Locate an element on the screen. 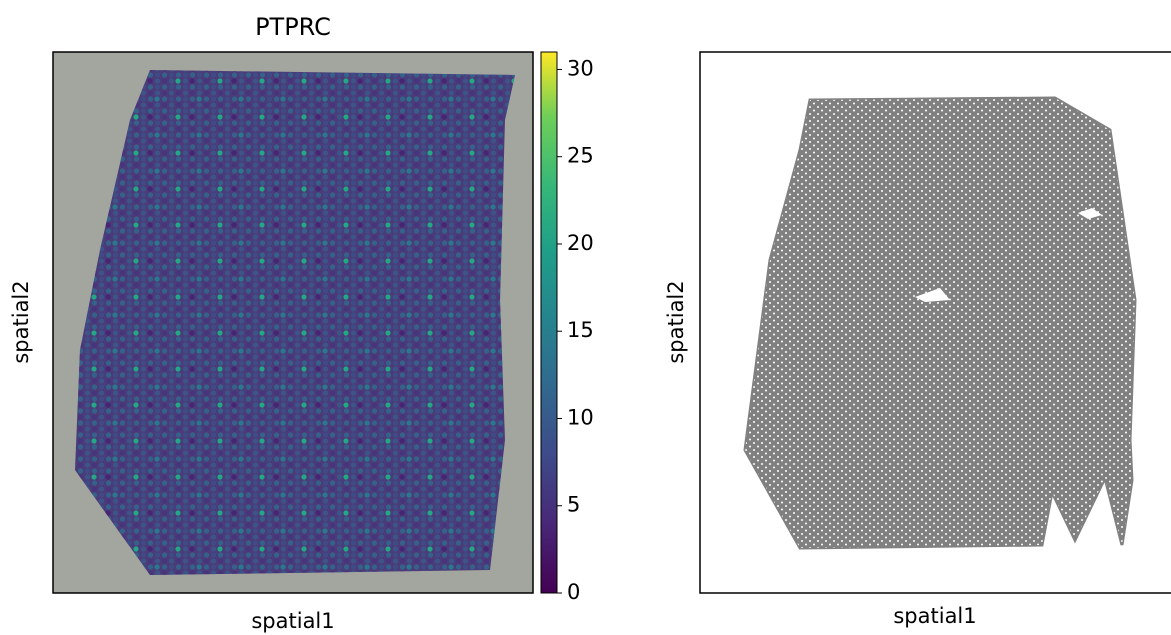 This screenshot has width=1171, height=635. colorbar-tick-label: 10 is located at coordinates (580, 417).